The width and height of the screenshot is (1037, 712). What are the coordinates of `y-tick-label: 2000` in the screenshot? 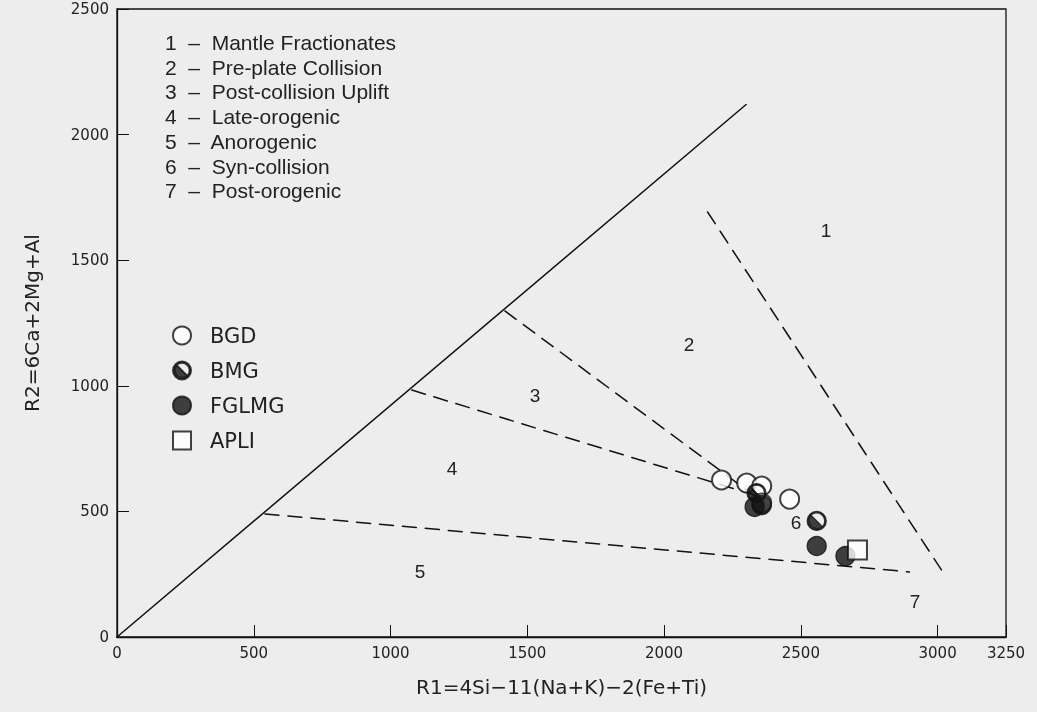 It's located at (89, 134).